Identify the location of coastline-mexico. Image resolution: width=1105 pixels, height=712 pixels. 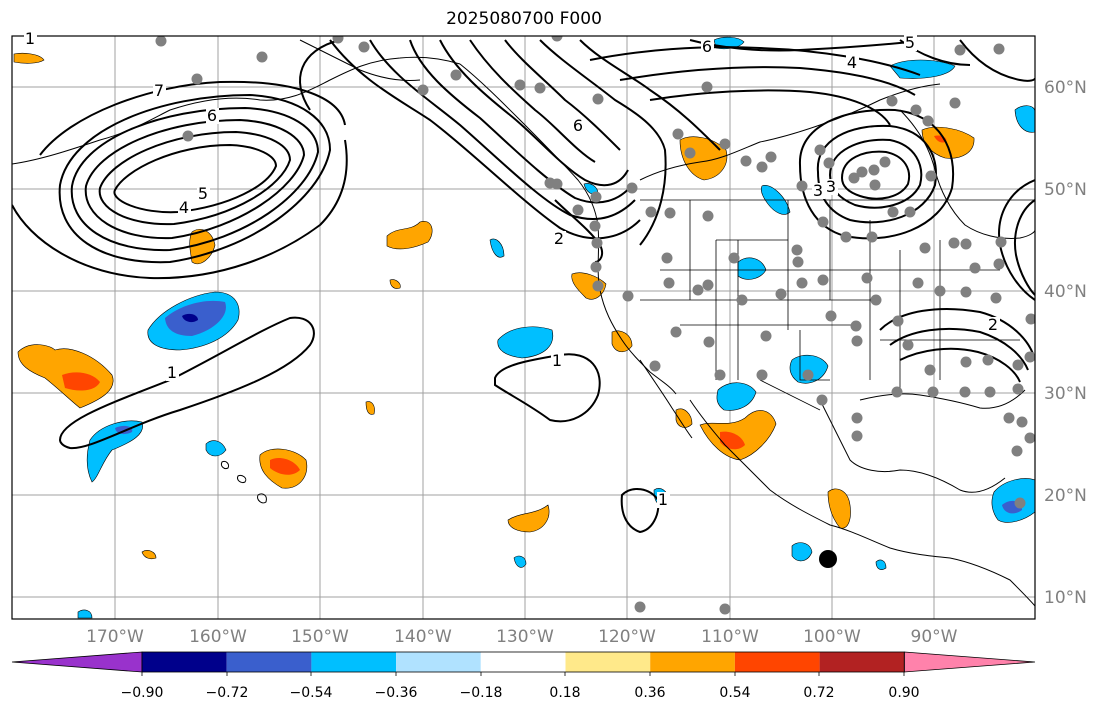
(862, 503).